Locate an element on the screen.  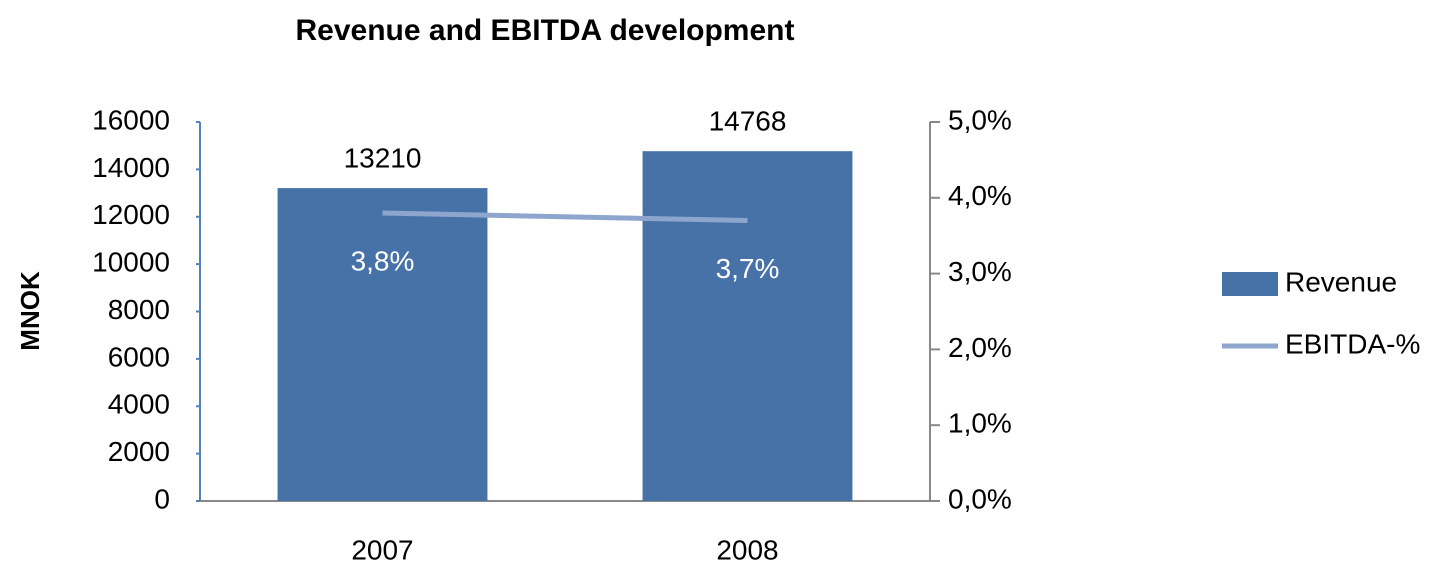
y-tick-label: 4000 is located at coordinates (139, 404).